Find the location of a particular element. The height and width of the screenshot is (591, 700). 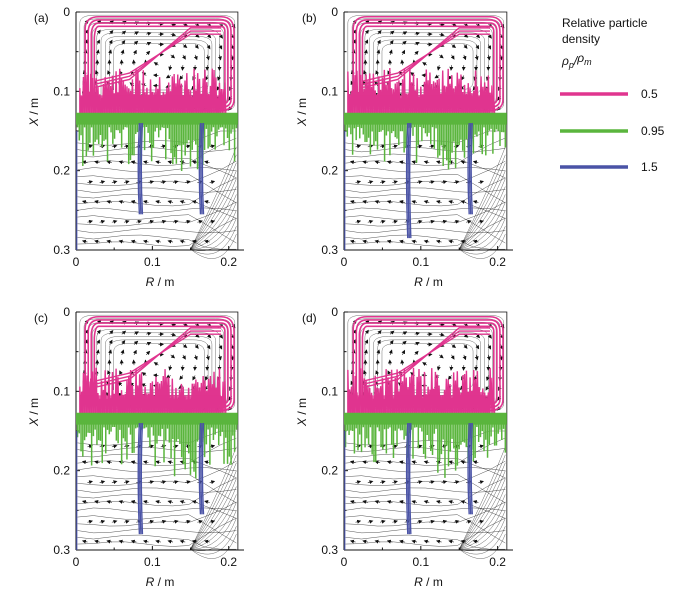

panel-1: (a) 00.10.20.30 0.1 0.2R / mX / m is located at coordinates (135, 147).